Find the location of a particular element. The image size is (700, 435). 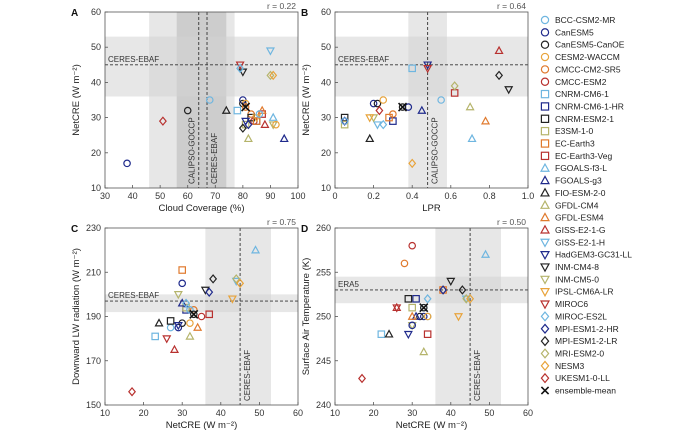

panel-d-r-value: r = 0.50 is located at coordinates (511, 222).